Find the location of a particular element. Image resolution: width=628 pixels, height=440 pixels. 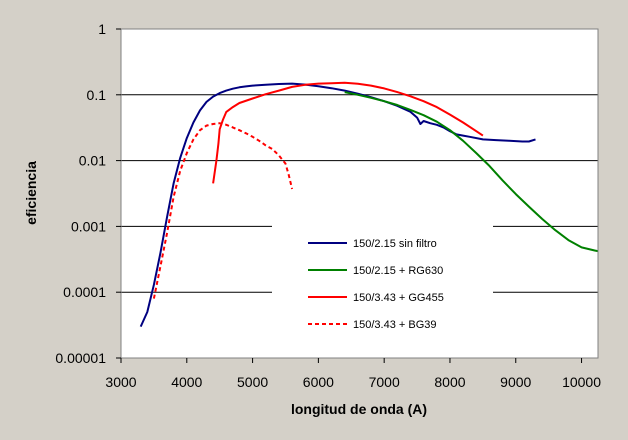

y-tick-label: 1 is located at coordinates (102, 29).